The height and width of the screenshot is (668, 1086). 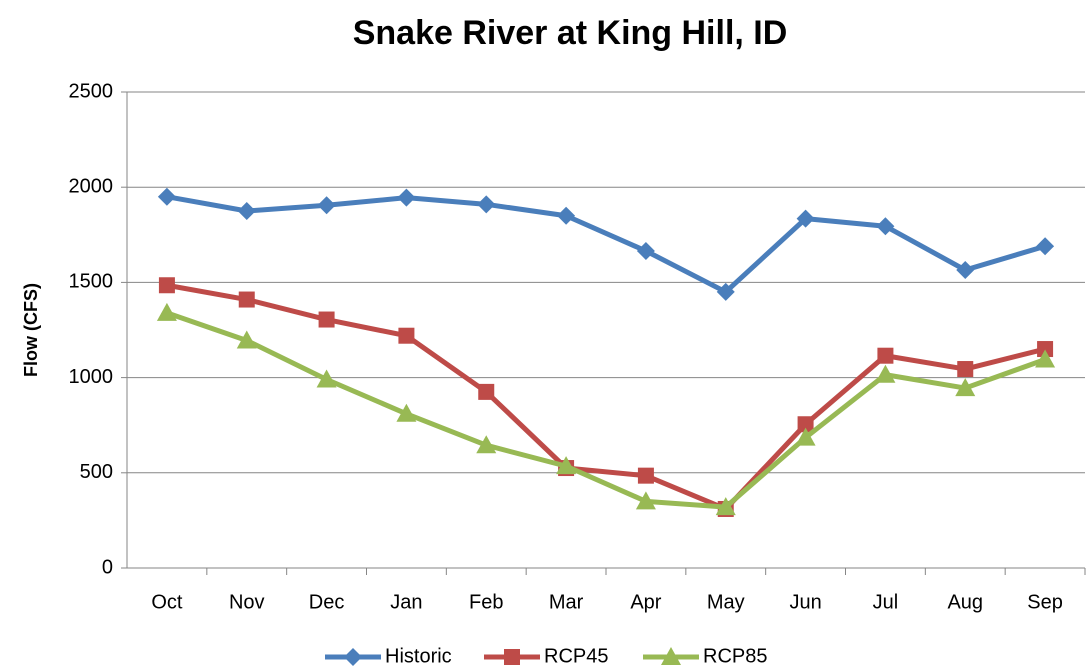 What do you see at coordinates (965, 602) in the screenshot?
I see `x-tick-label: Aug` at bounding box center [965, 602].